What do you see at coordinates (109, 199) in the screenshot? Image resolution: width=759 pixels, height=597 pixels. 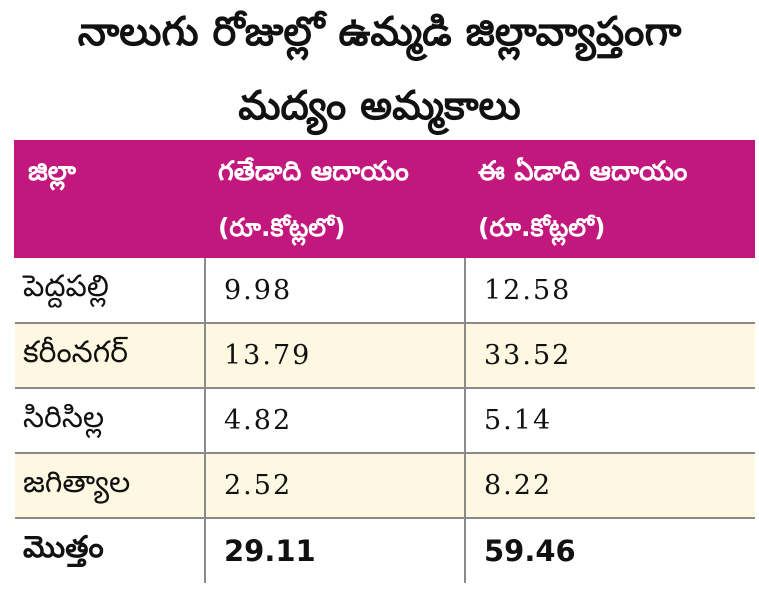 I see `header-district: జిల్లా` at bounding box center [109, 199].